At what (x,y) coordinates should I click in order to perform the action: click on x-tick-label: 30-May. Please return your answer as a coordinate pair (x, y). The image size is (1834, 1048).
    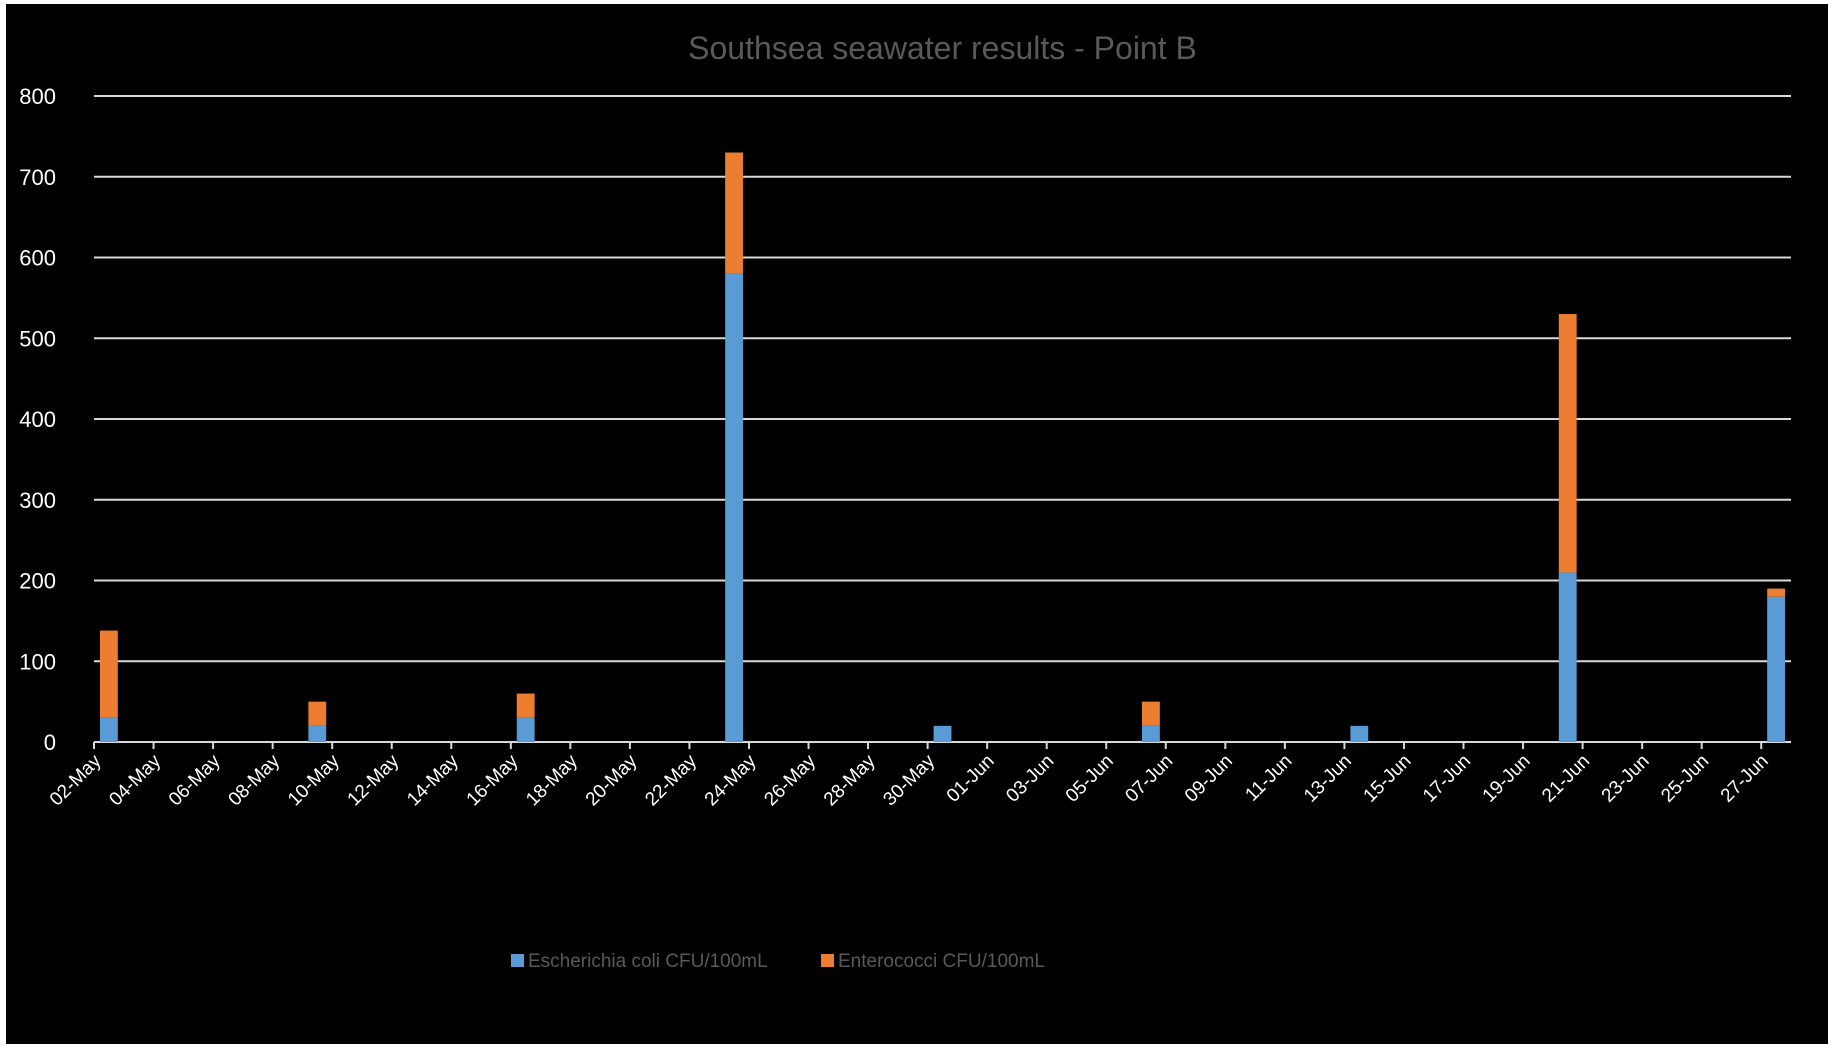
    Looking at the image, I should click on (909, 780).